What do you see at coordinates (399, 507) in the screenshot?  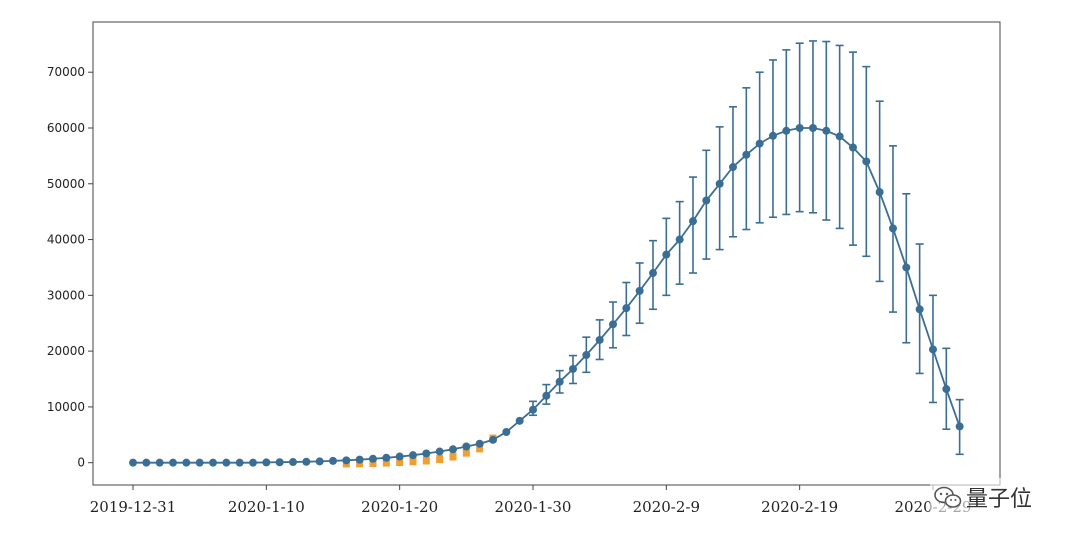 I see `x-tick-label: 2020-1-20` at bounding box center [399, 507].